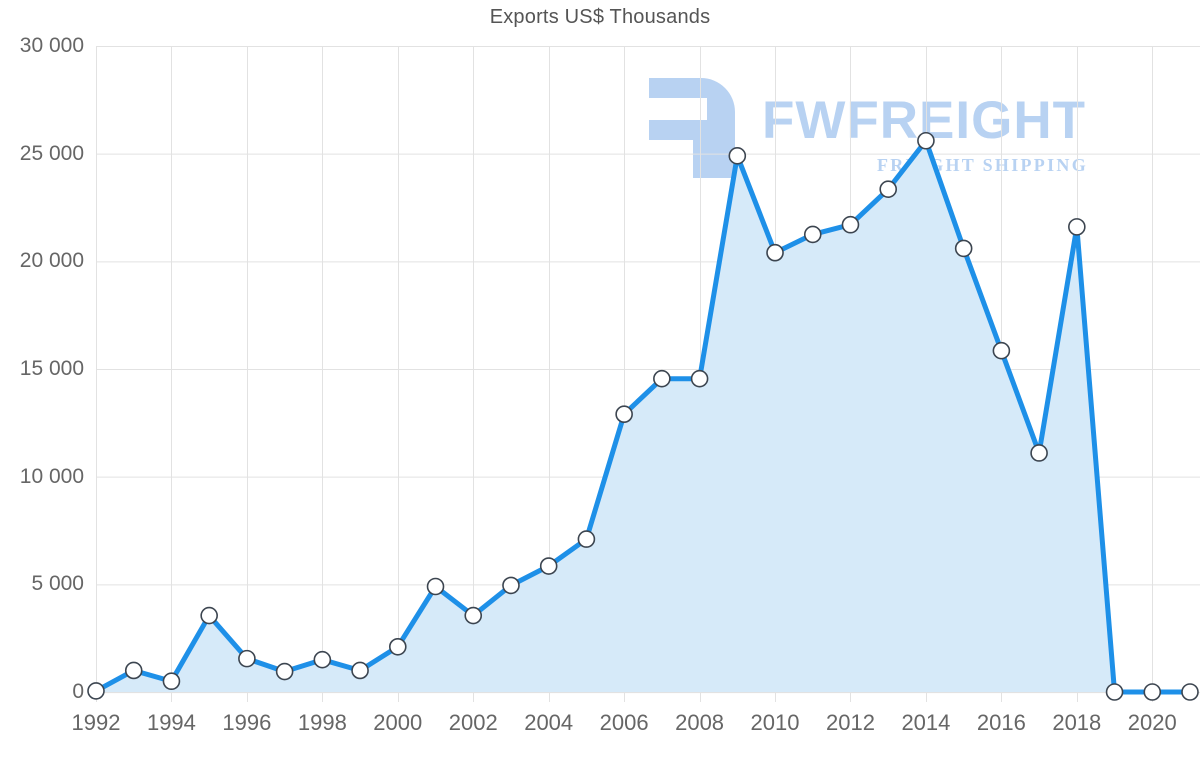 The height and width of the screenshot is (763, 1200). I want to click on y-axis-tick-label: 30 000, so click(51, 45).